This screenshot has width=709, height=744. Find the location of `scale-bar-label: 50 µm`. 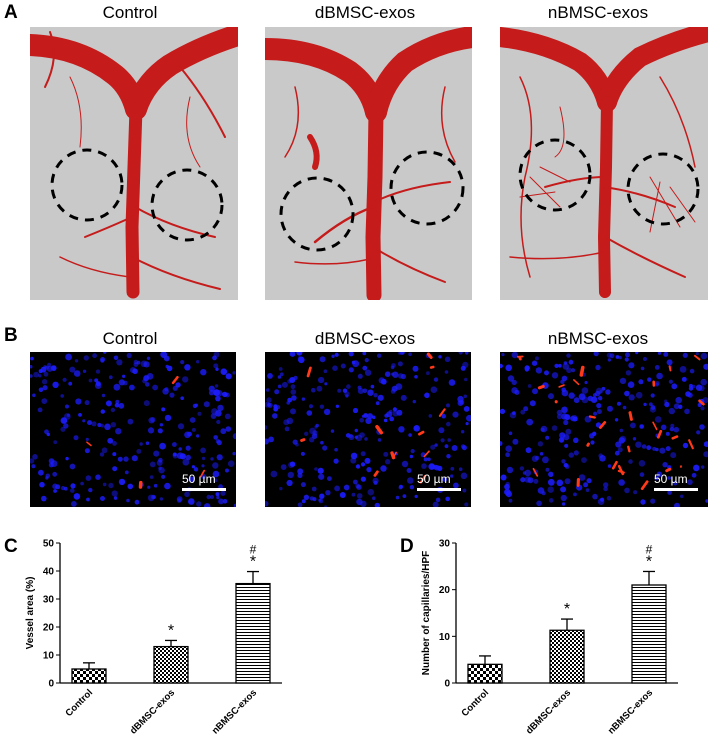

scale-bar-label: 50 µm is located at coordinates (434, 479).